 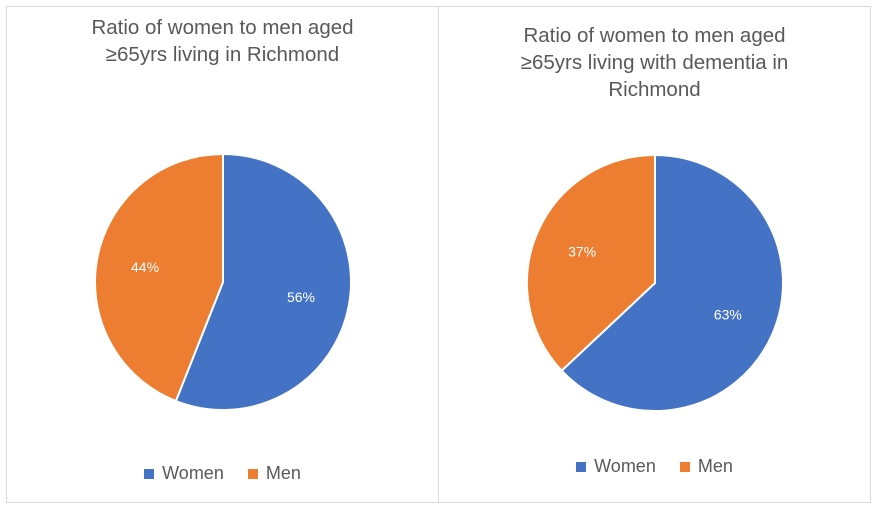 I want to click on data-label-men: 37%, so click(x=582, y=251).